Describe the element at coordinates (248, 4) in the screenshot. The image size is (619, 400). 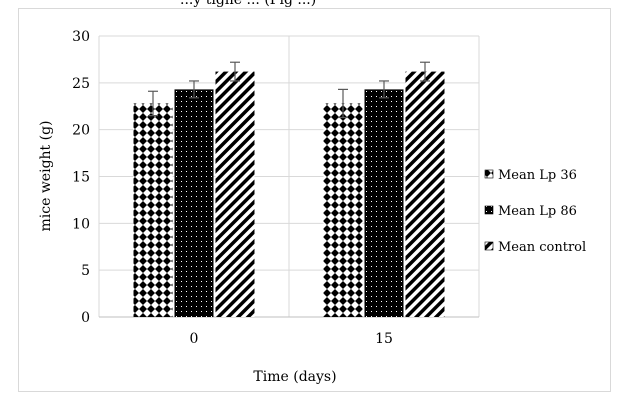
I see `page-header-text: ...y tighe ... (Fig ...)` at that location.